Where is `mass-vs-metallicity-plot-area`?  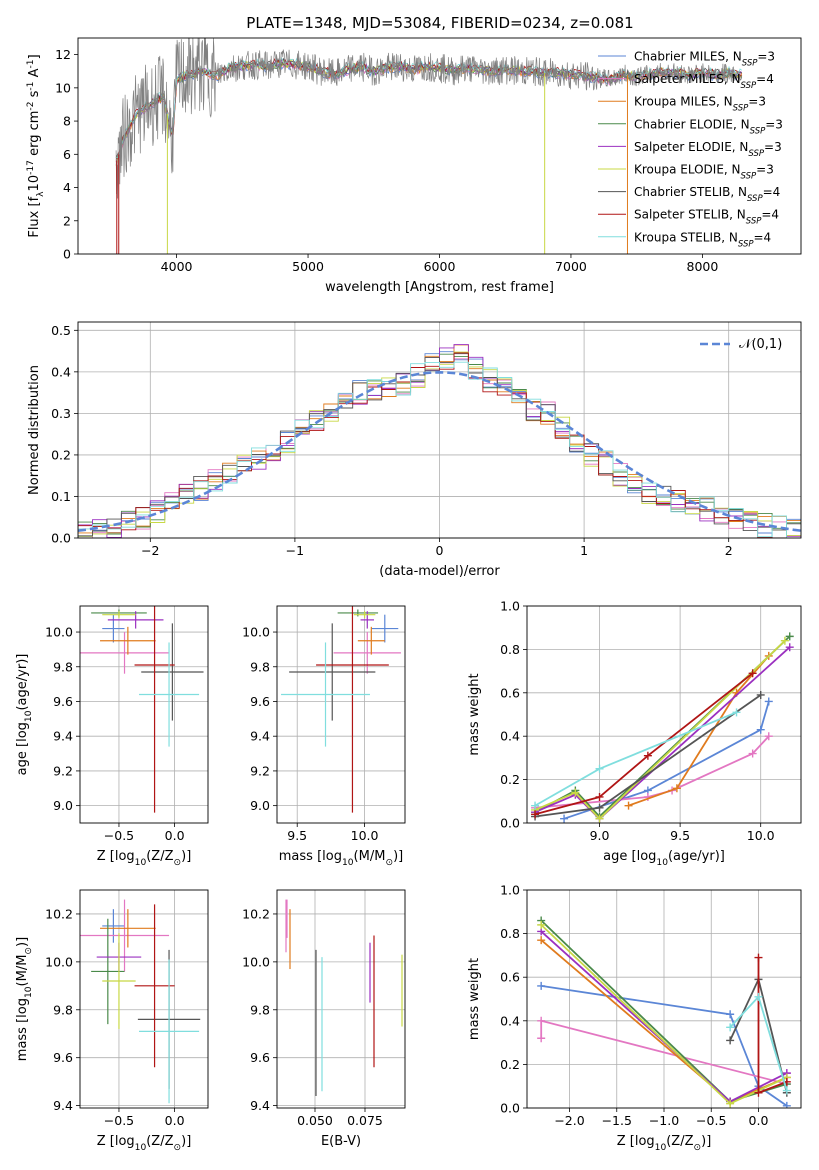
mass-vs-metallicity-plot-area is located at coordinates (140, 1001).